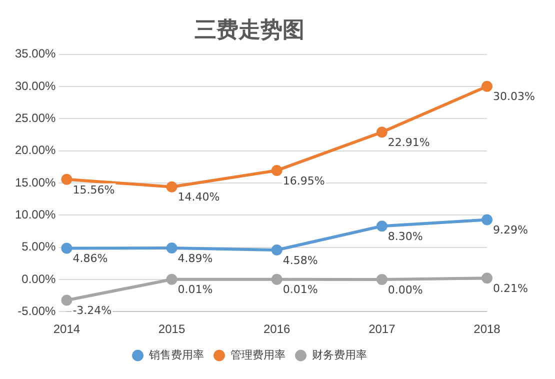 The image size is (555, 379). What do you see at coordinates (382, 329) in the screenshot?
I see `x-tick-label: 2017` at bounding box center [382, 329].